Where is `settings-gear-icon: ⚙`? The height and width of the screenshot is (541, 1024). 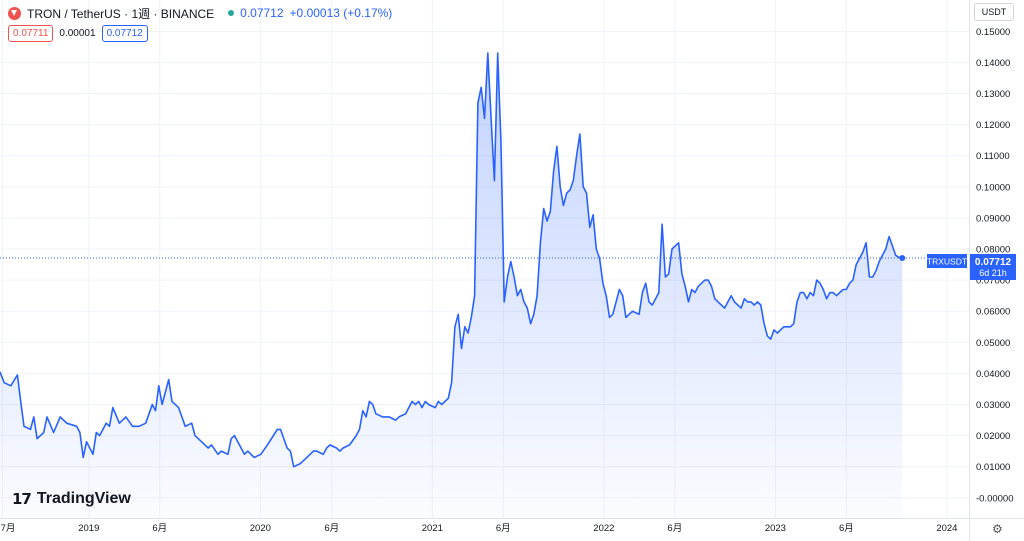
settings-gear-icon: ⚙ is located at coordinates (997, 529).